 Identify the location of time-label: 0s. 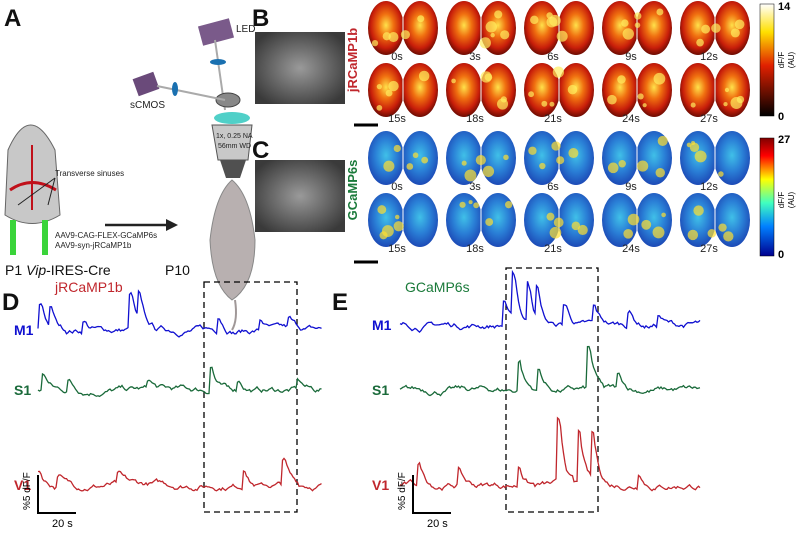
(397, 187).